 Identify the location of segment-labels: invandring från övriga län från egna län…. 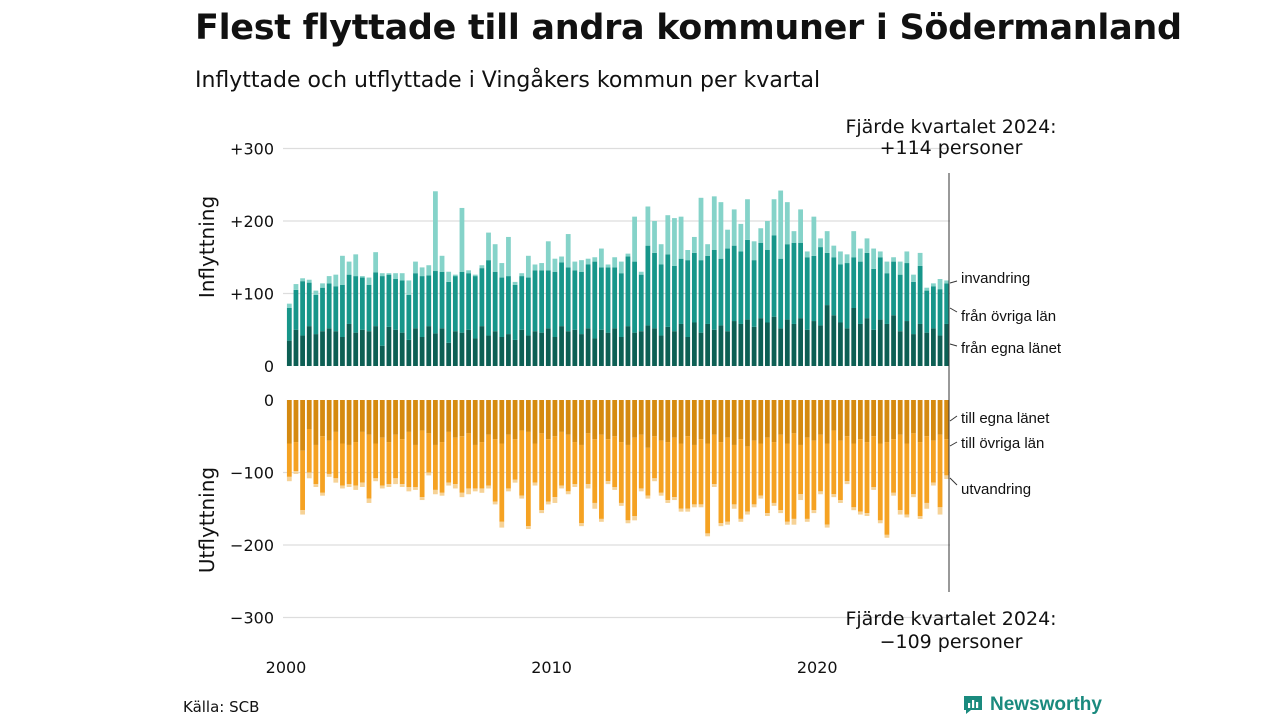
(1005, 384).